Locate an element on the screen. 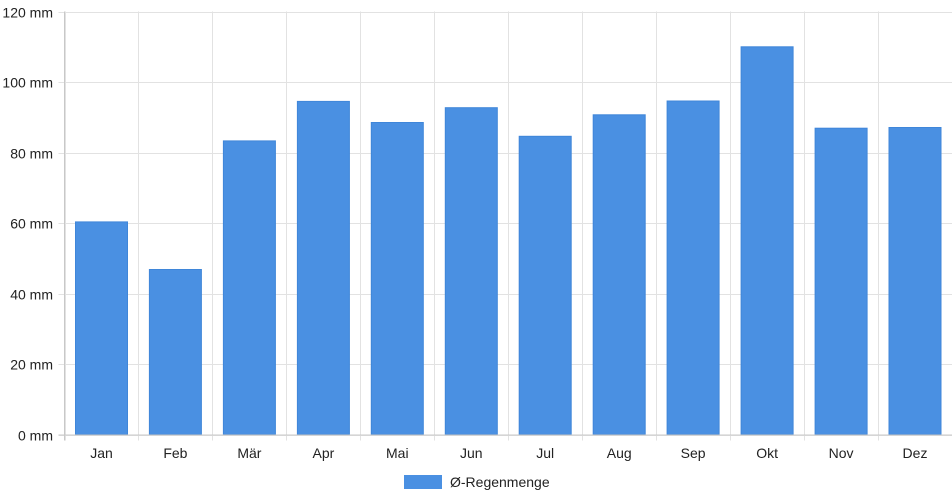  x-tick-label: Jan is located at coordinates (101, 453).